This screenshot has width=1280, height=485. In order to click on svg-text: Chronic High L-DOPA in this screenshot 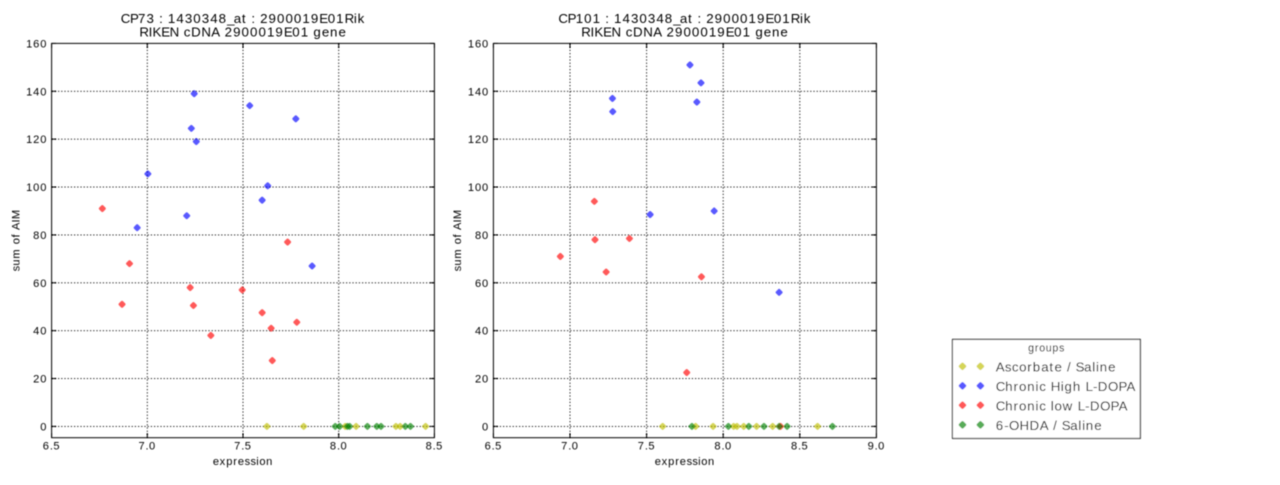, I will do `click(1066, 386)`.